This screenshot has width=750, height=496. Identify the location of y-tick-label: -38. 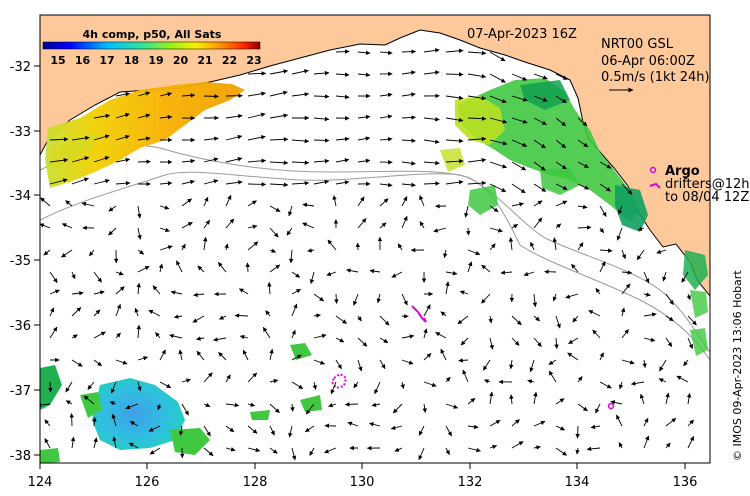
(20, 456).